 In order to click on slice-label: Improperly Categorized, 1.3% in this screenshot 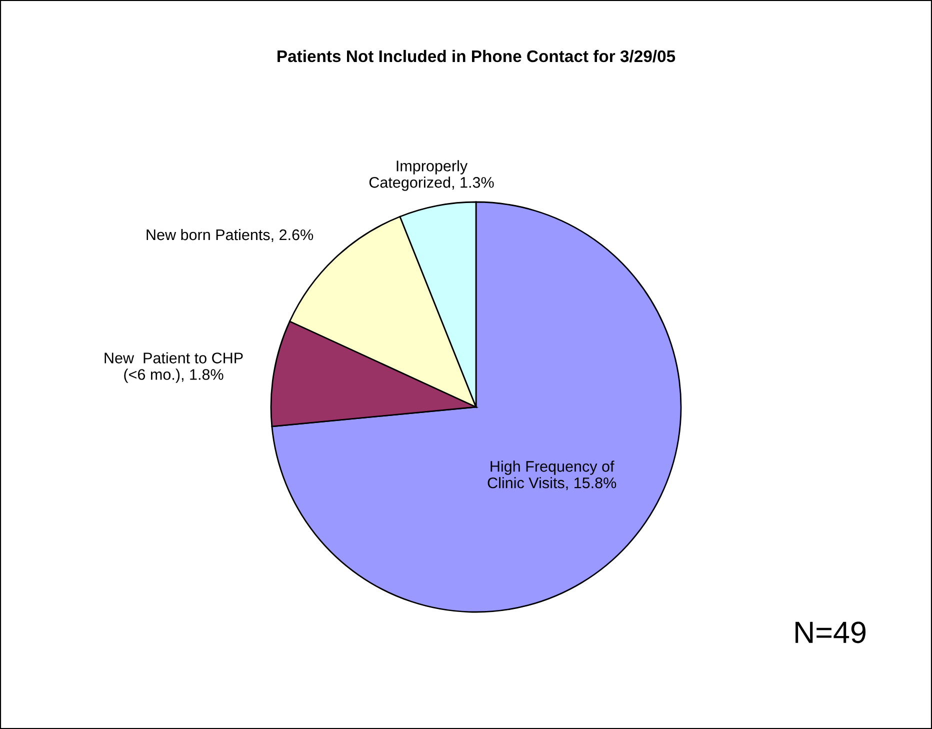, I will do `click(431, 175)`.